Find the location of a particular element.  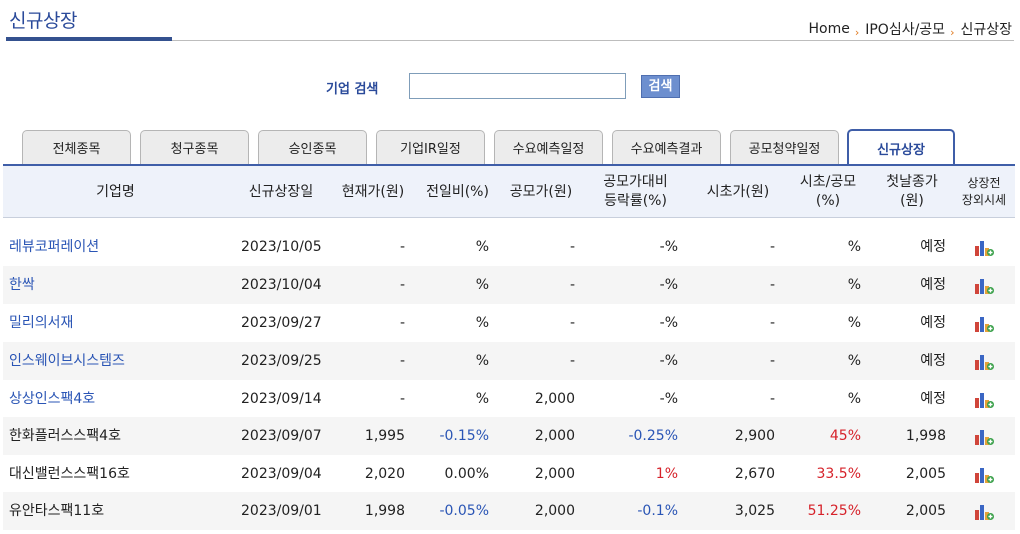

tab-new-listing: 신규상장 is located at coordinates (901, 147).